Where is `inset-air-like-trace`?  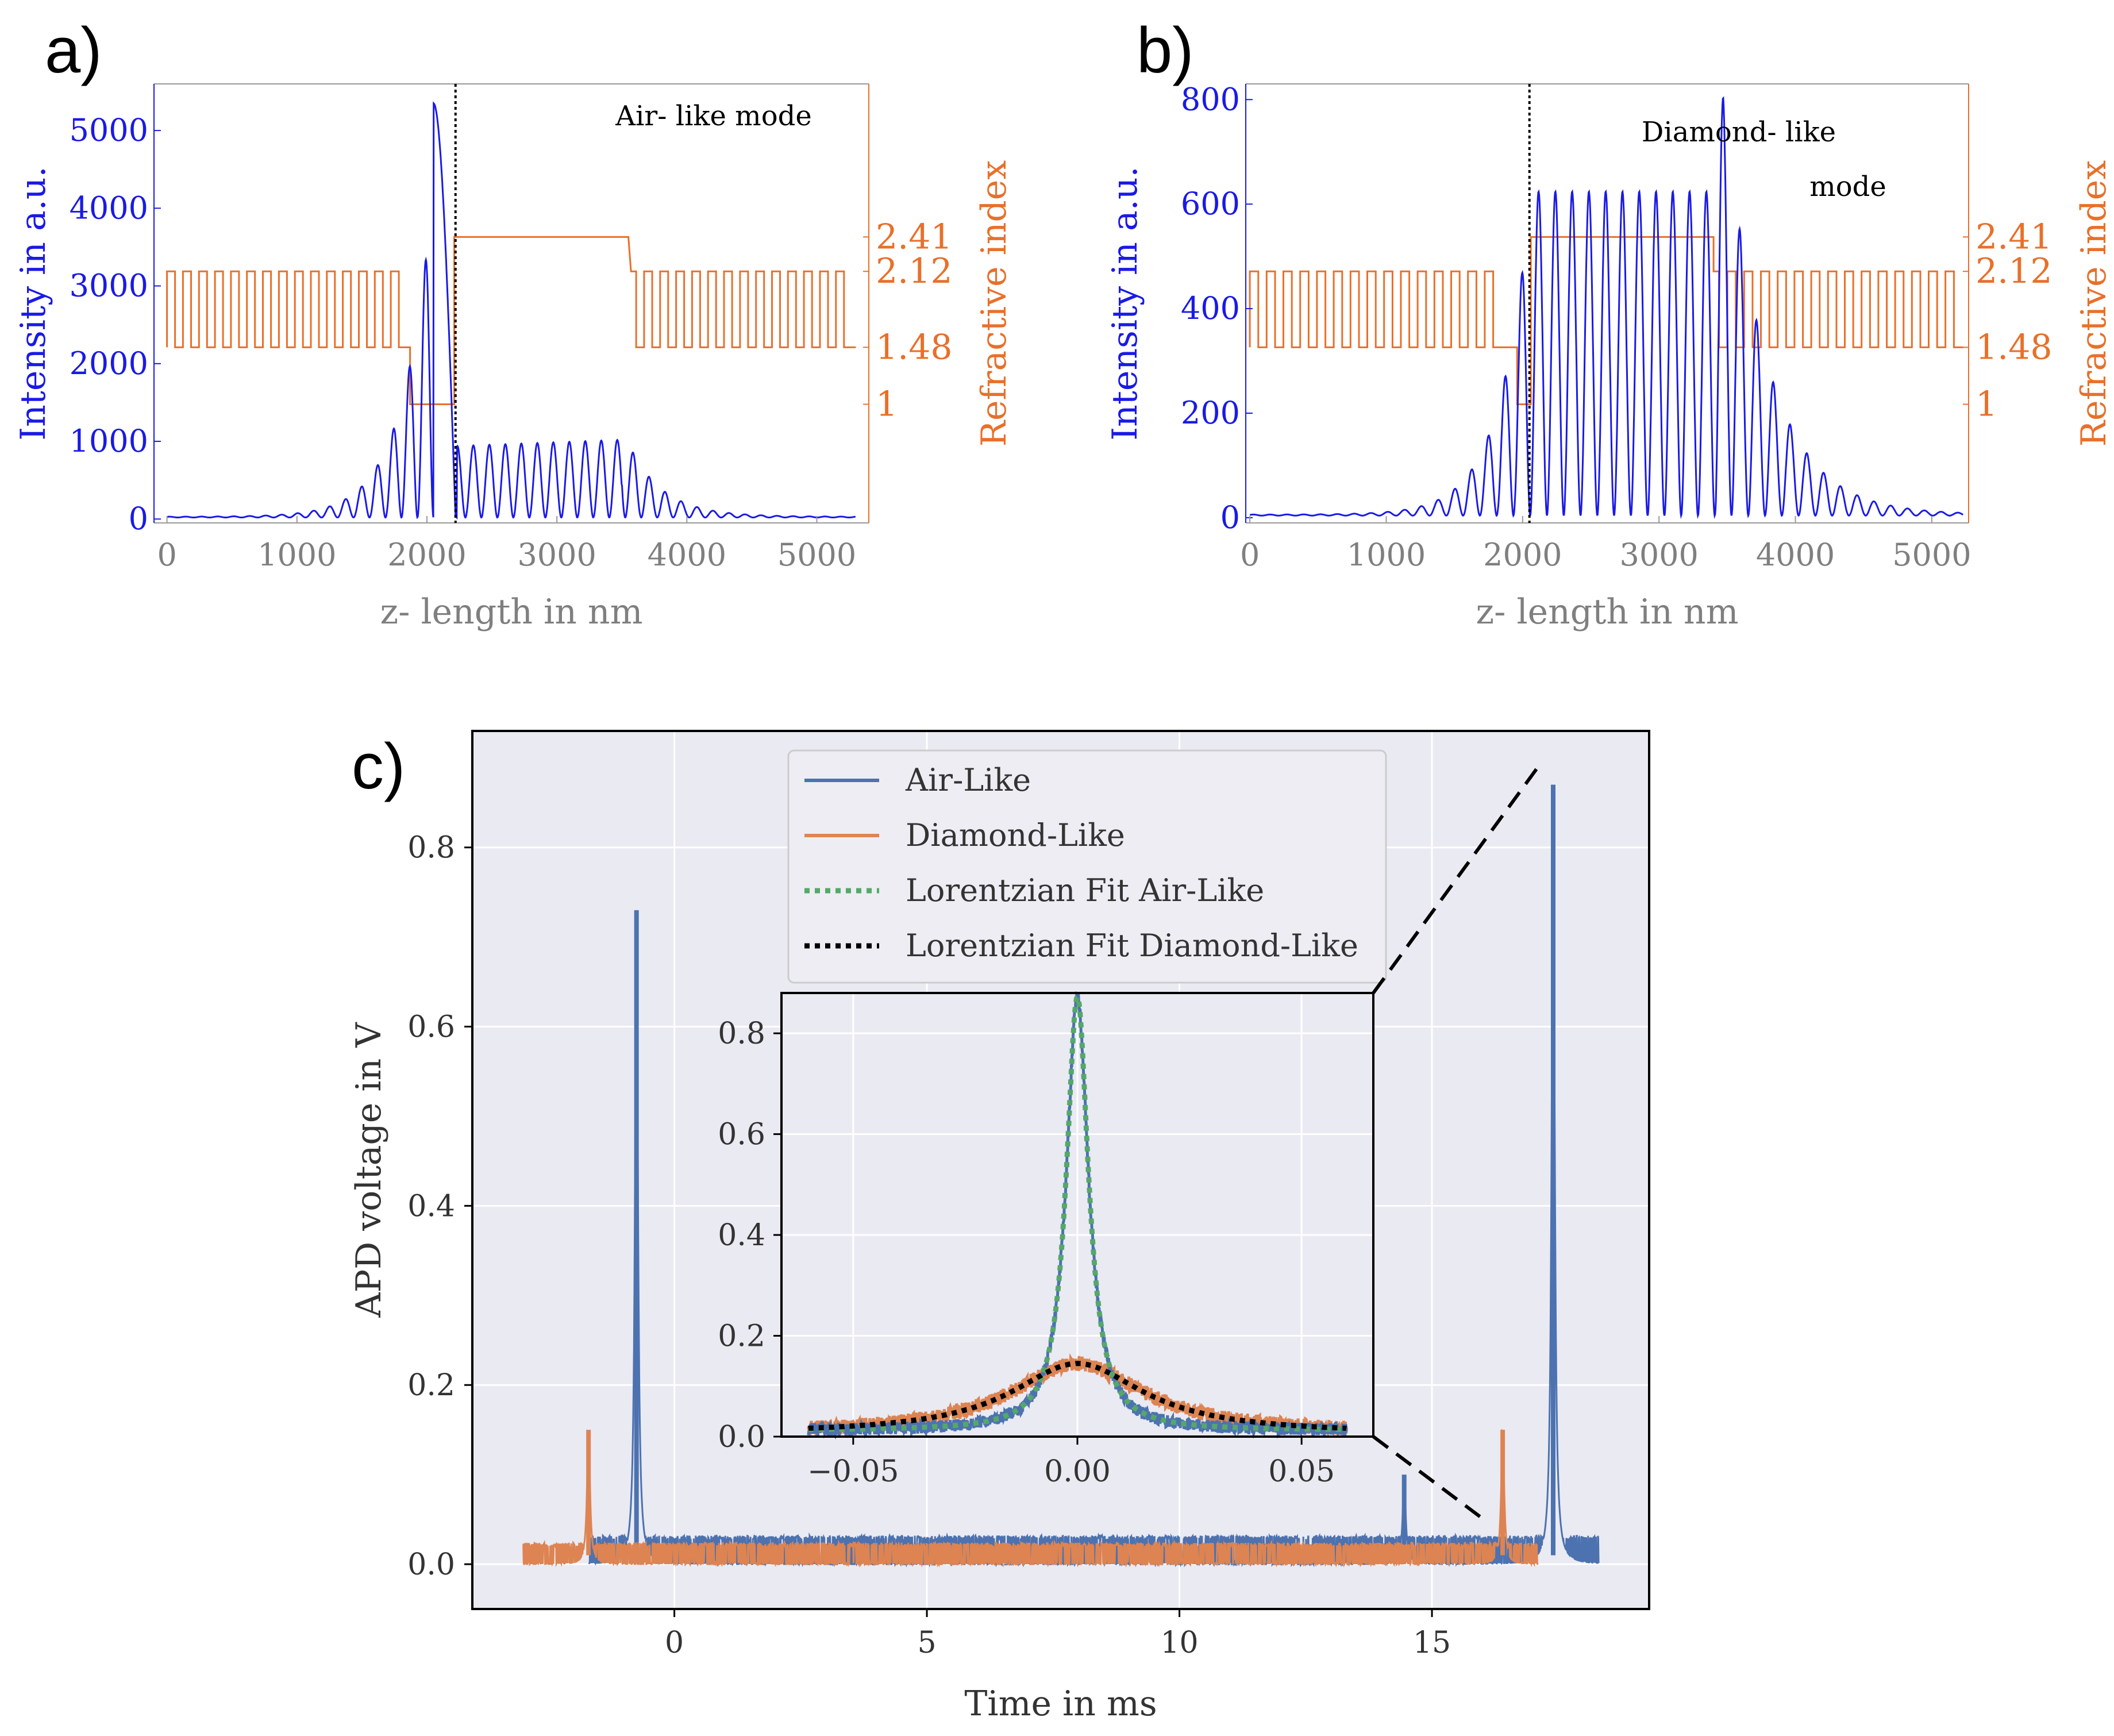
inset-air-like-trace is located at coordinates (1078, 1216).